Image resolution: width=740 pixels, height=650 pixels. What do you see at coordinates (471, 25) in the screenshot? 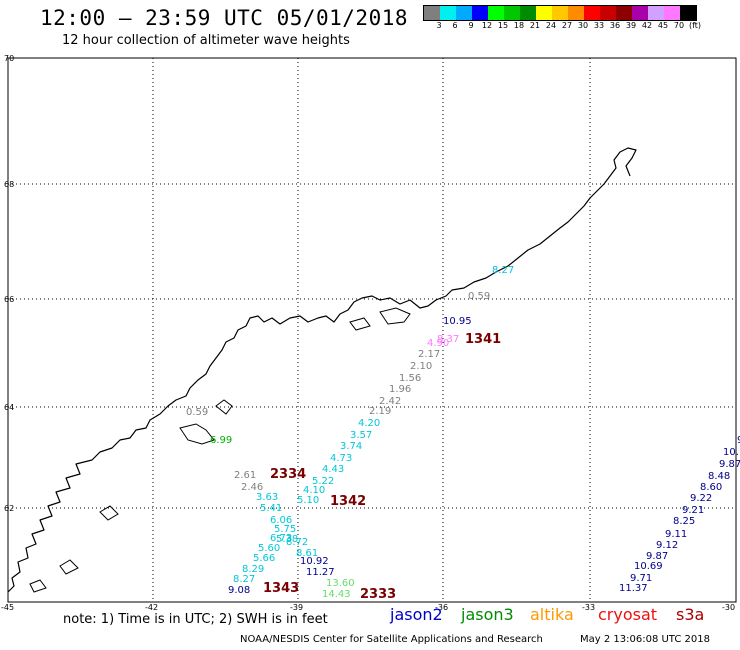
I see `colorbar-label: 9` at bounding box center [471, 25].